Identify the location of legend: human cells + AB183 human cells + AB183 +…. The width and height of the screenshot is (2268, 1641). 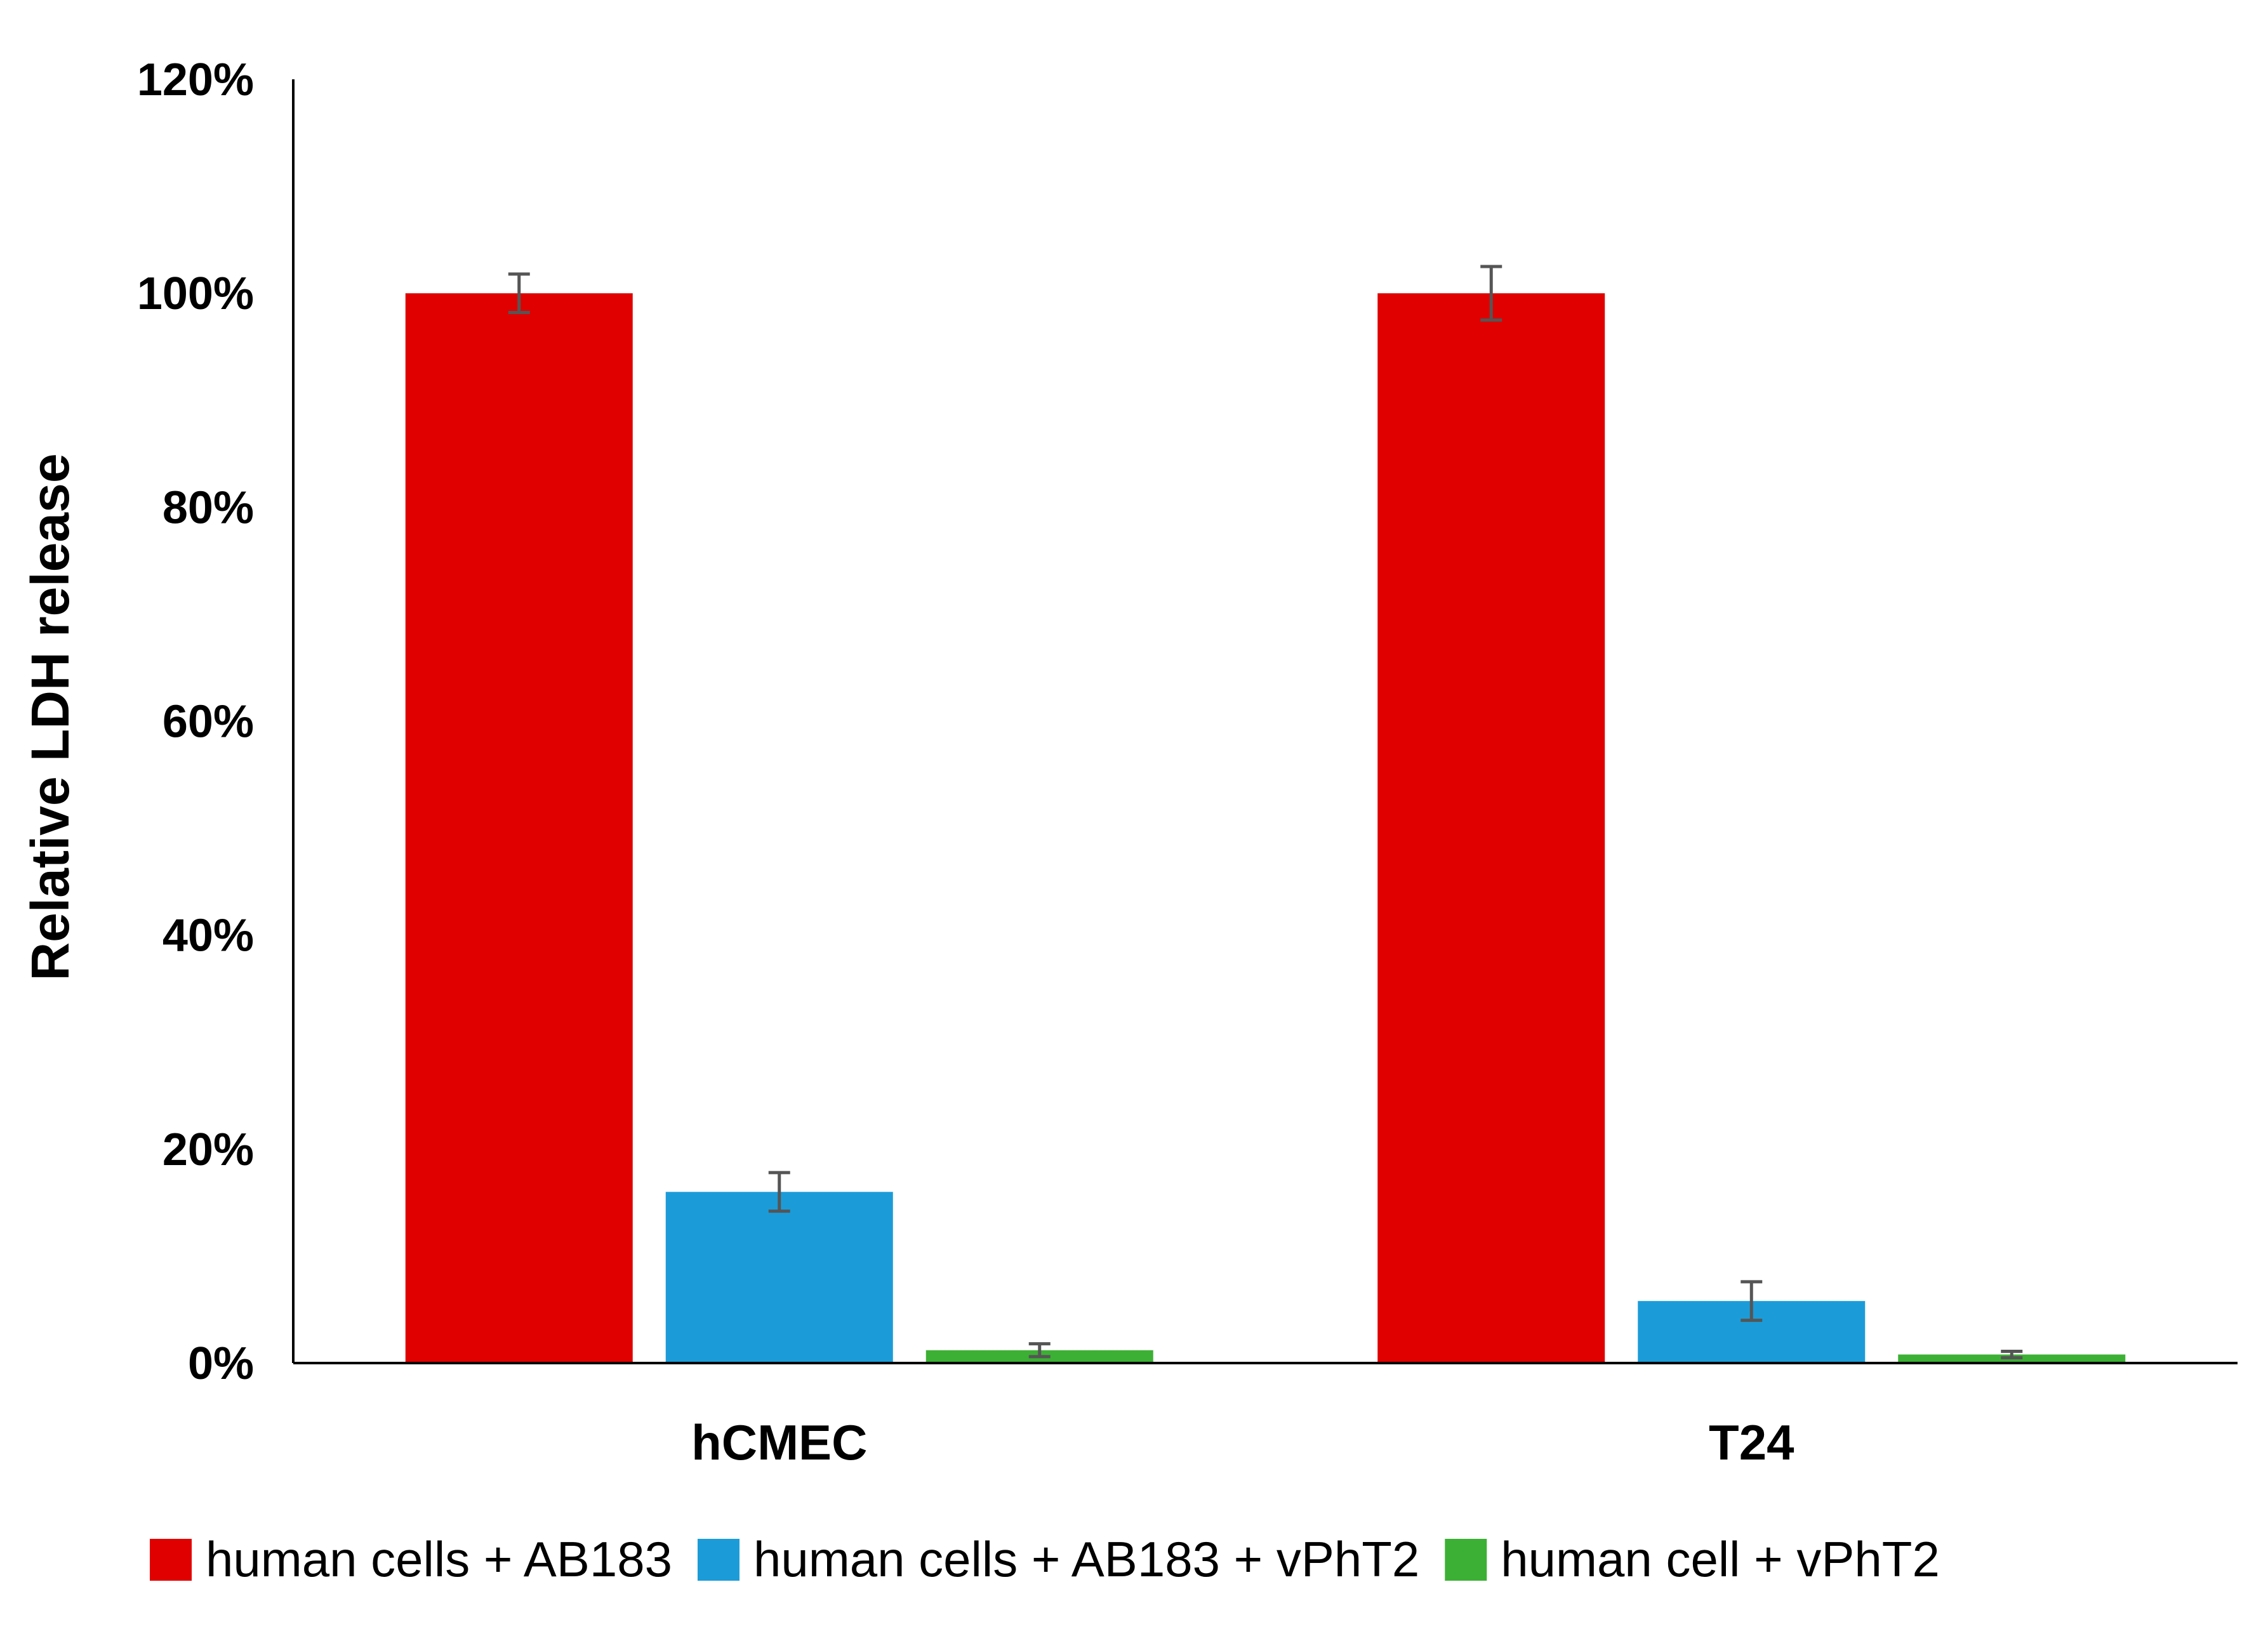
(1045, 1559).